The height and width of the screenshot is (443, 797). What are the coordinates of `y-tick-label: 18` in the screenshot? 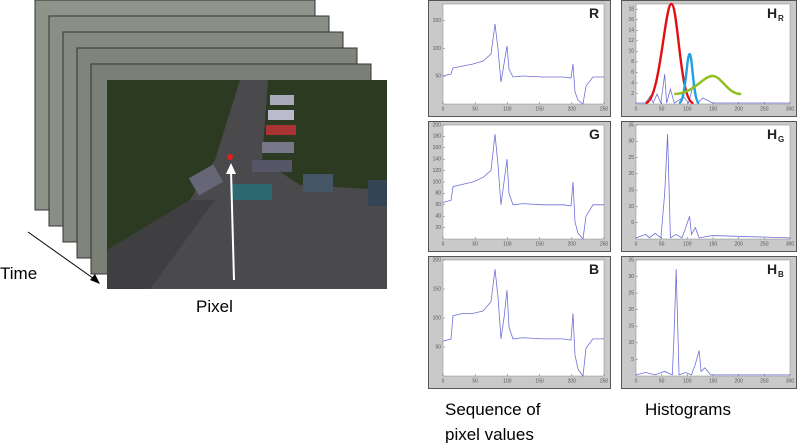 It's located at (631, 10).